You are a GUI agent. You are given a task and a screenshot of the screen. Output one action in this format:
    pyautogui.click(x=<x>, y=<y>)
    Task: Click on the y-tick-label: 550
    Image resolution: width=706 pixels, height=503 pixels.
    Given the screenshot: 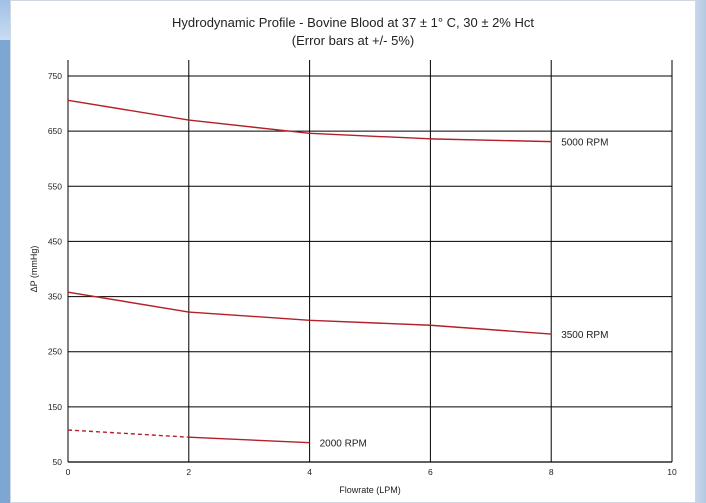 What is the action you would take?
    pyautogui.click(x=55, y=186)
    